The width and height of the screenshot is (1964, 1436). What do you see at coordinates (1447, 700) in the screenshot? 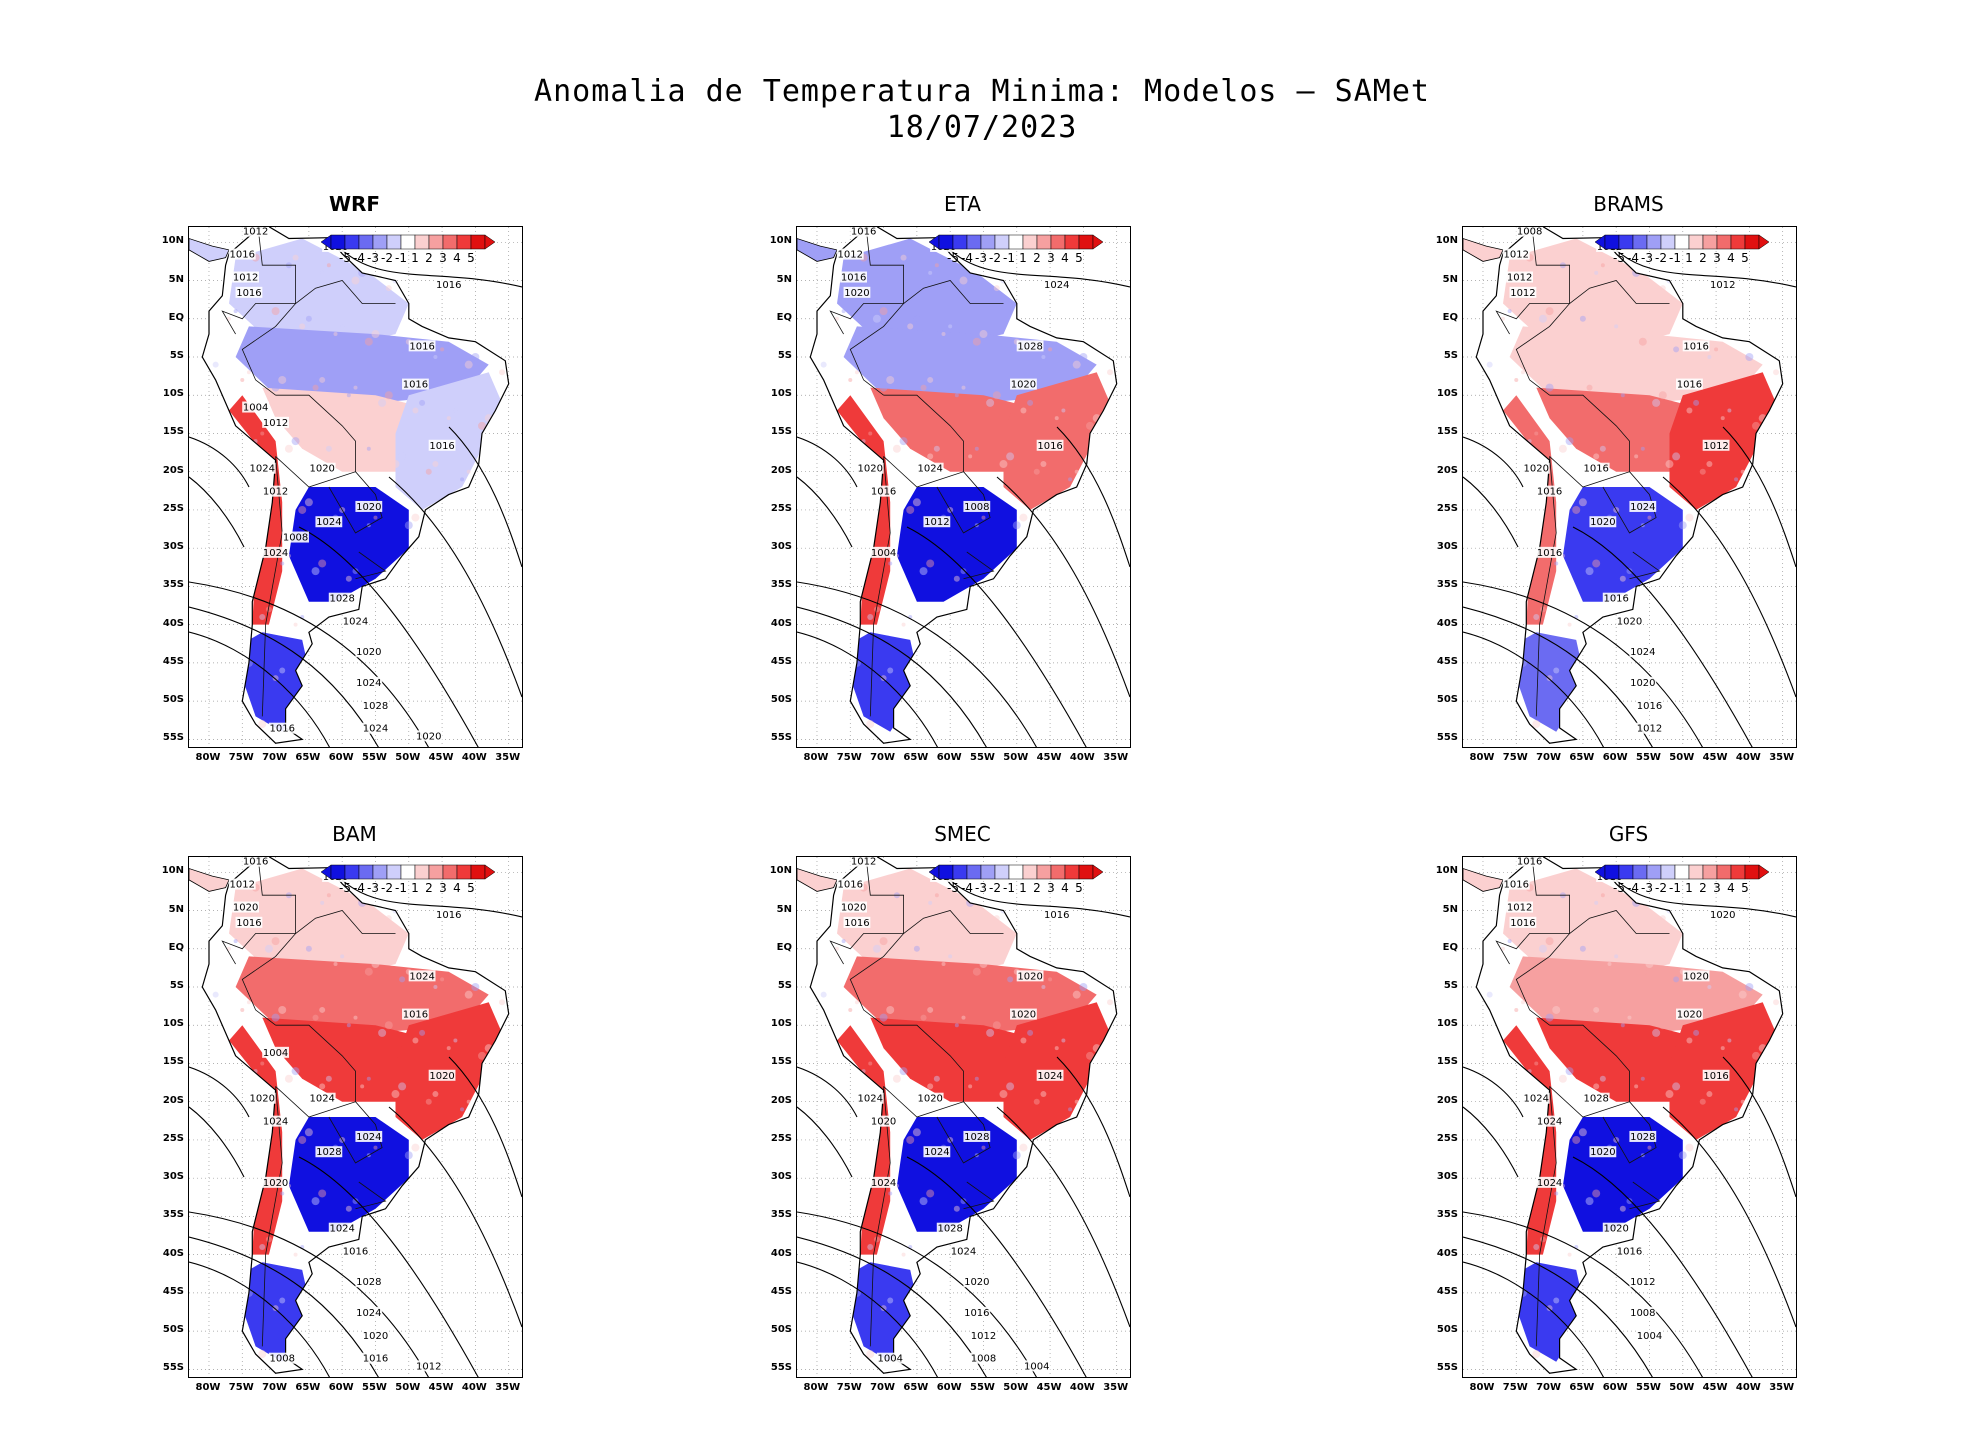
I see `lat-tick-label: 50S` at bounding box center [1447, 700].